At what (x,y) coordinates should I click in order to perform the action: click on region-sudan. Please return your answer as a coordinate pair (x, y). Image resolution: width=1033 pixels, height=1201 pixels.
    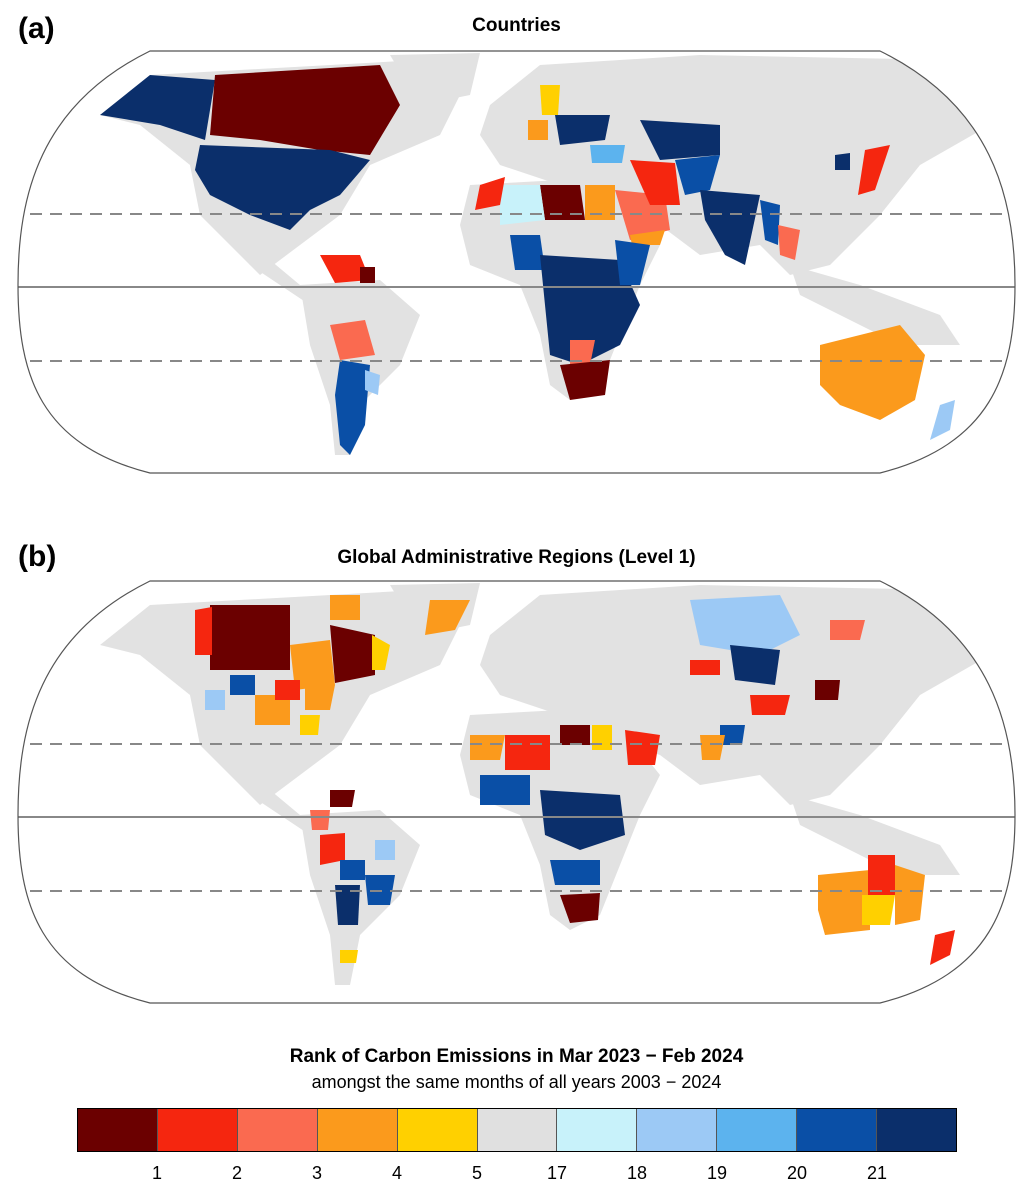
    Looking at the image, I should click on (600, 237).